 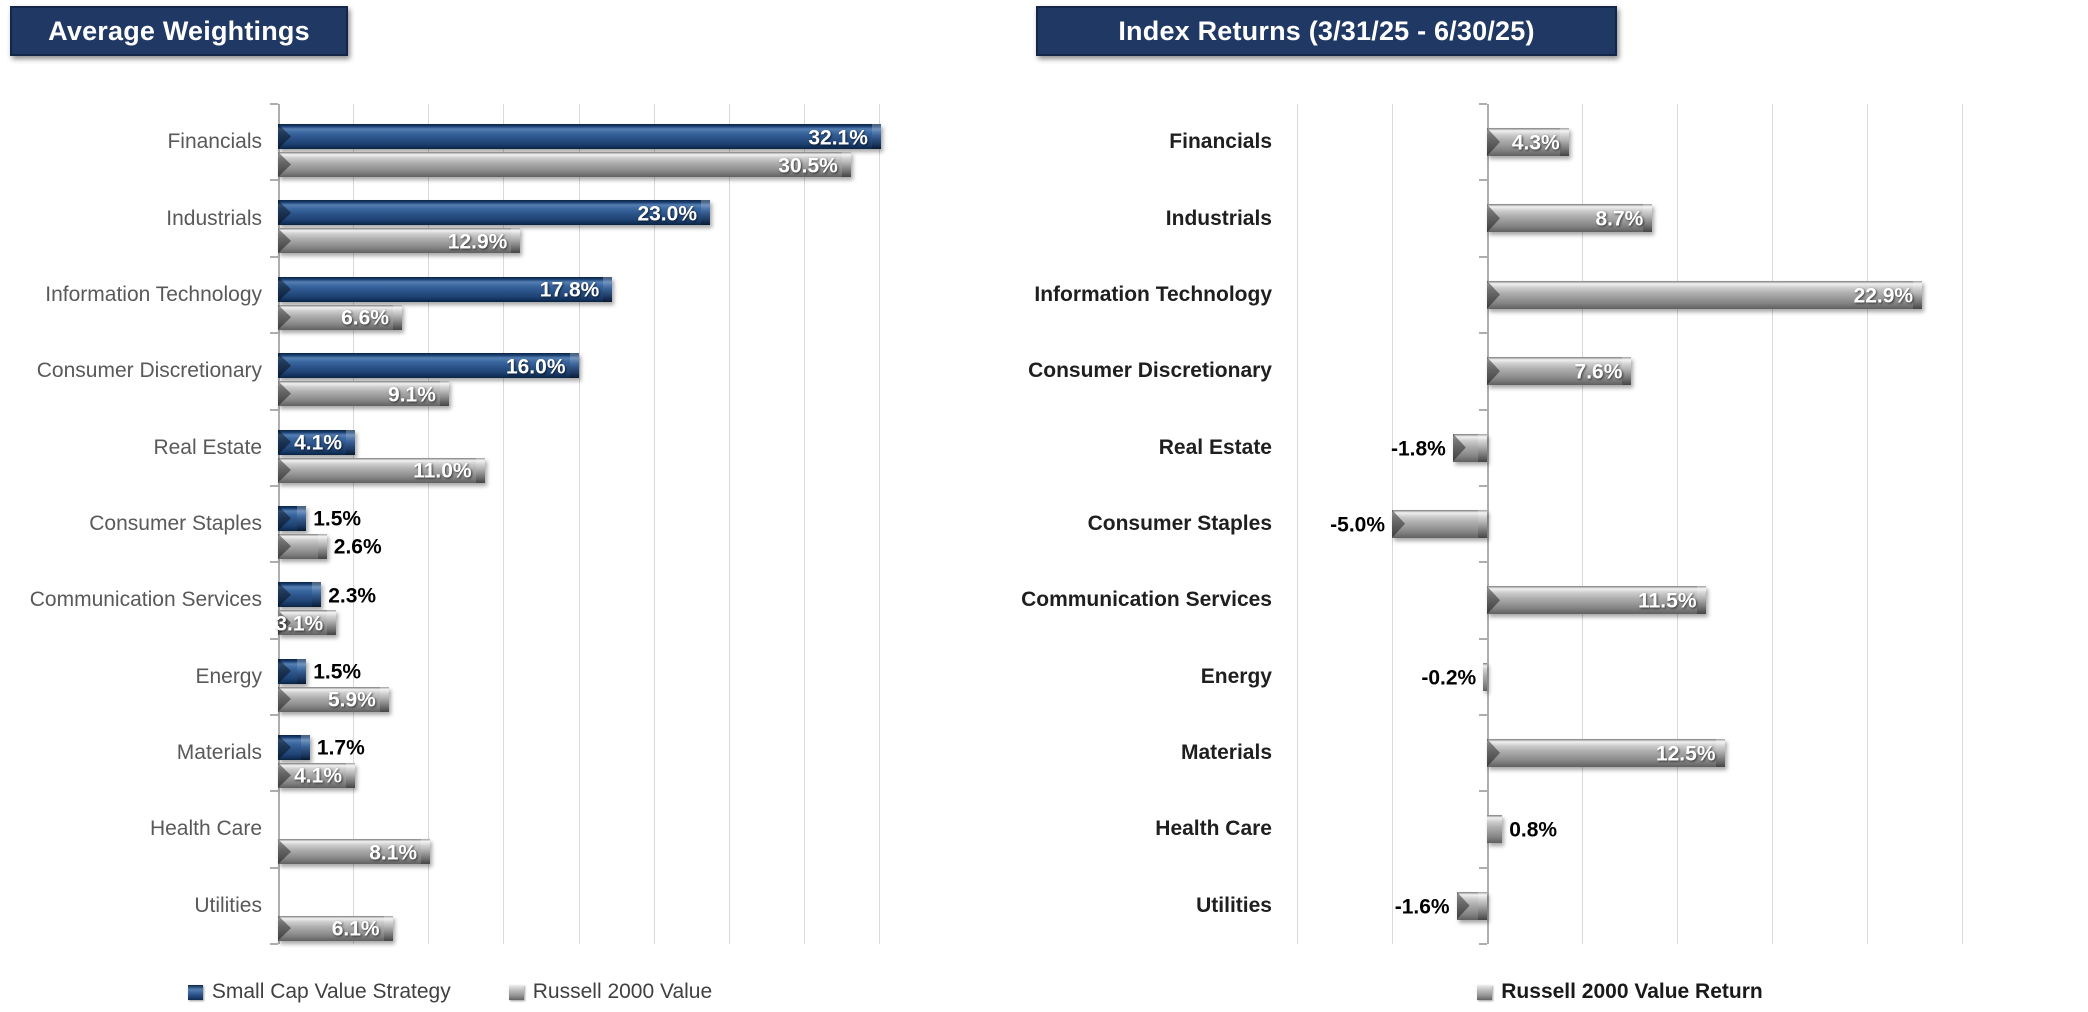 What do you see at coordinates (153, 294) in the screenshot?
I see `category-label: Information Technology` at bounding box center [153, 294].